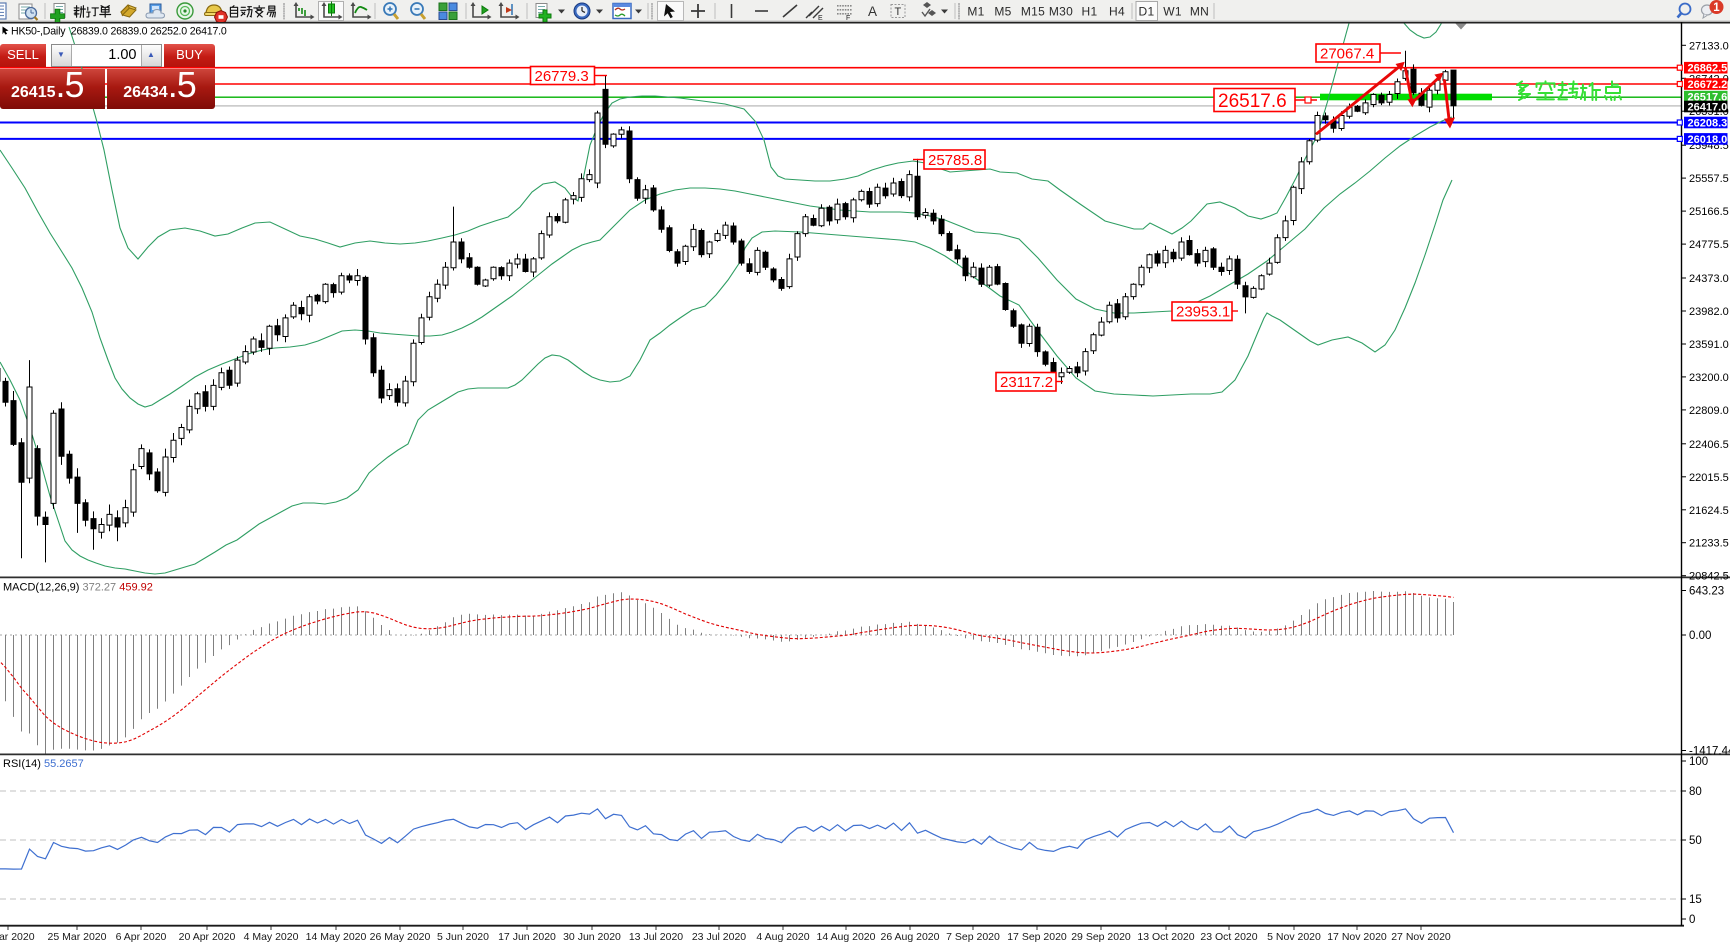  What do you see at coordinates (872, 11) in the screenshot?
I see `svg-text: A` at bounding box center [872, 11].